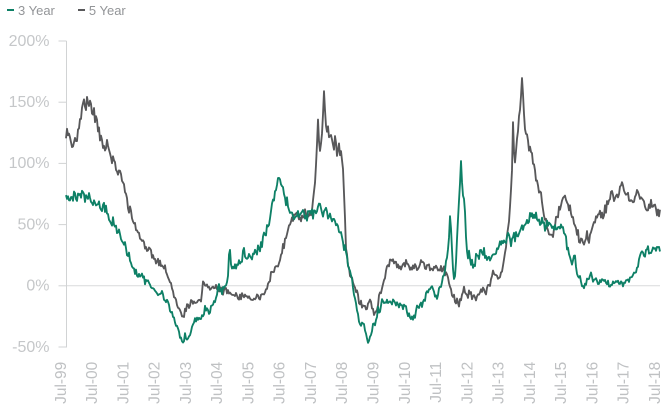 The image size is (667, 414). Describe the element at coordinates (30, 347) in the screenshot. I see `svg-text: -50%` at that location.